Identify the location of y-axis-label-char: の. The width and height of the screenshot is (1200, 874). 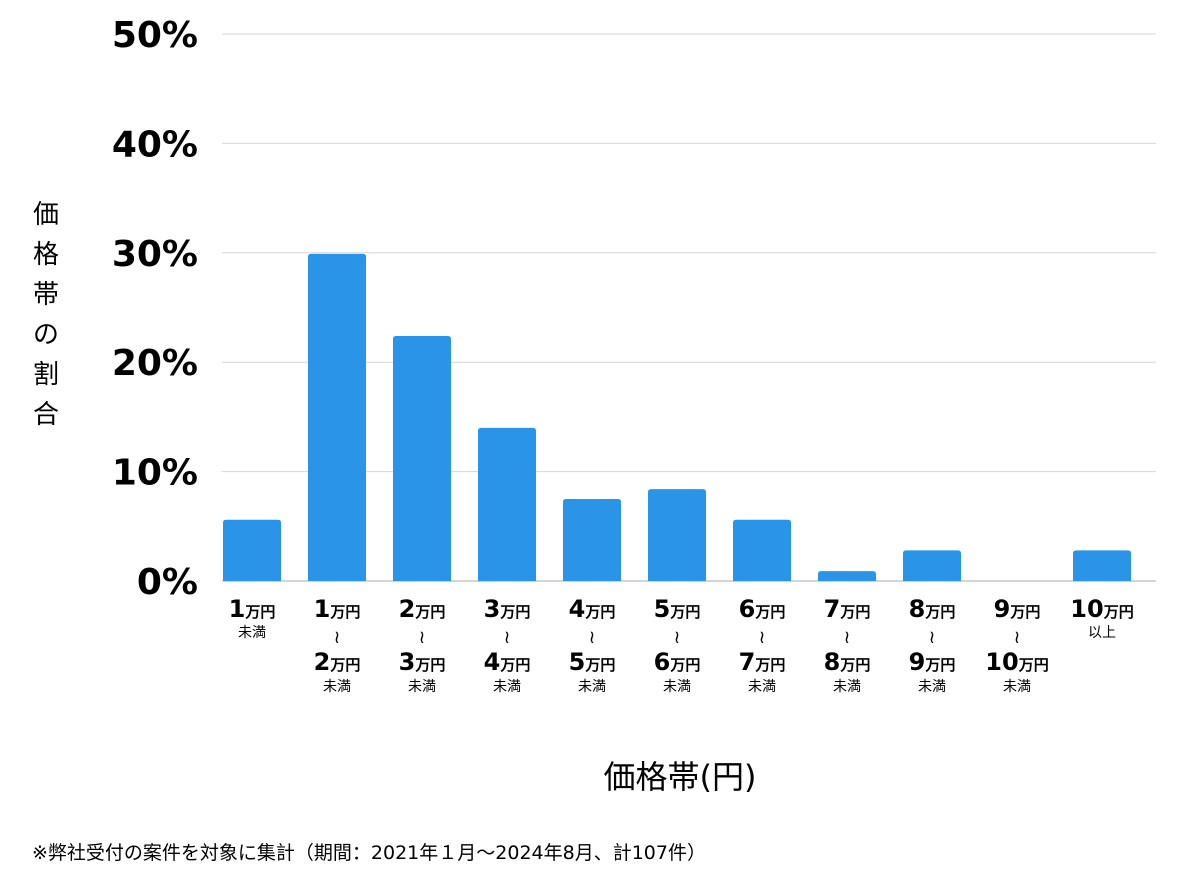
(45, 335).